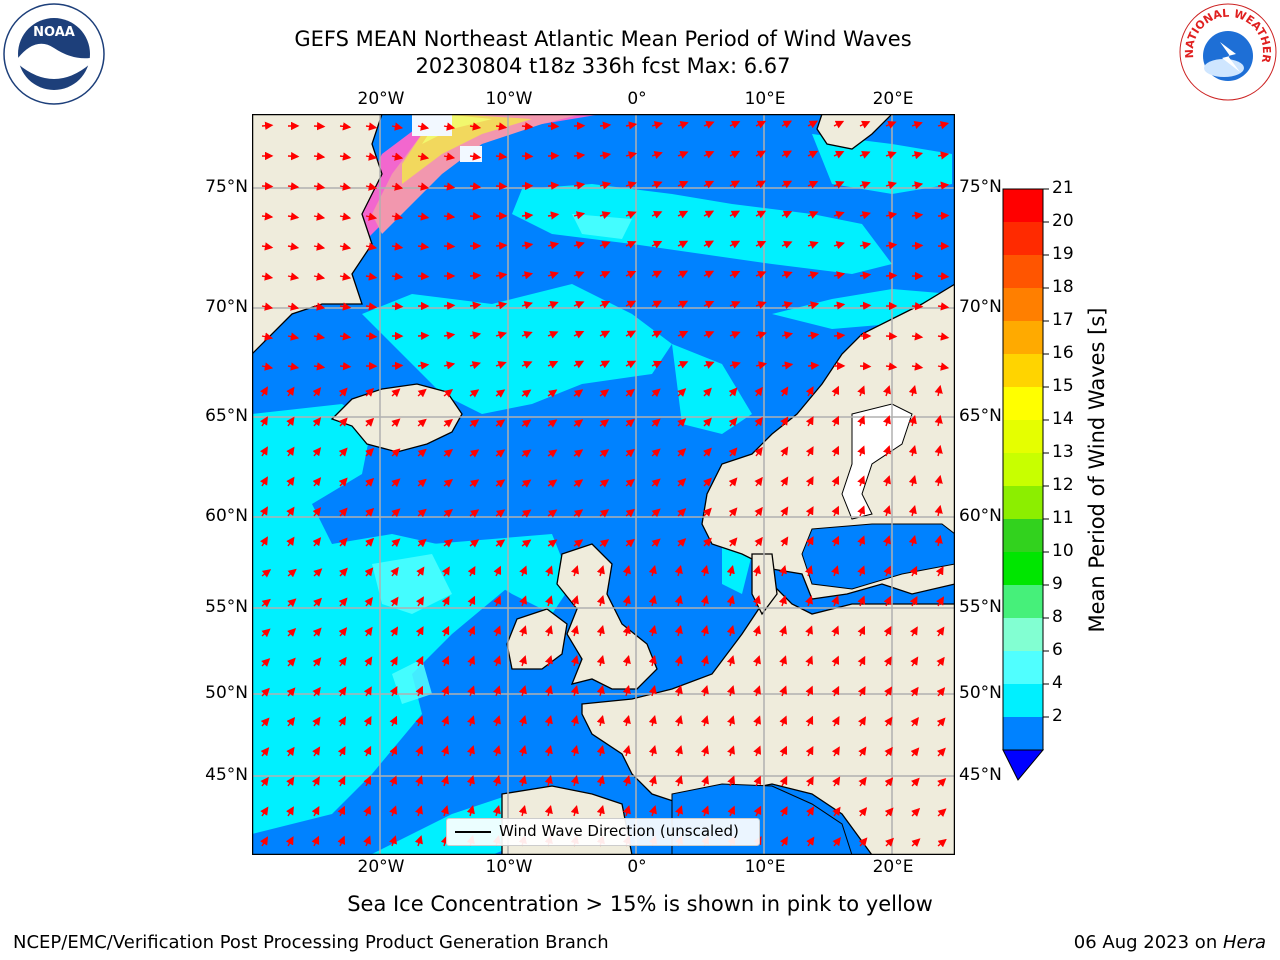  Describe the element at coordinates (603, 66) in the screenshot. I see `map-subtitle: 20230804 t18z 336h fcst Max: 6.67` at that location.